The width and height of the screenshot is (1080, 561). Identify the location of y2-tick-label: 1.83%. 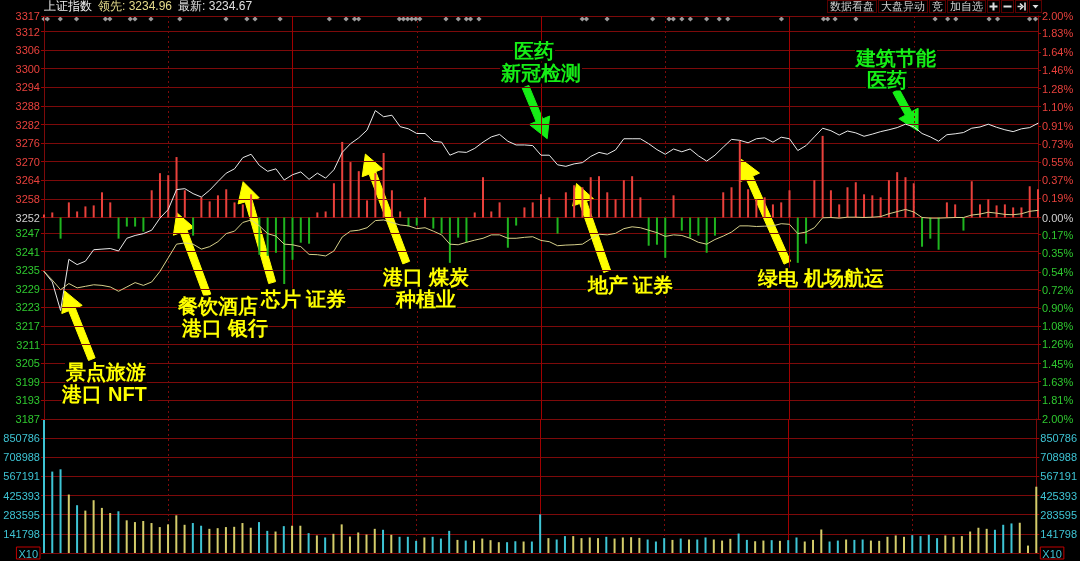
(1058, 33).